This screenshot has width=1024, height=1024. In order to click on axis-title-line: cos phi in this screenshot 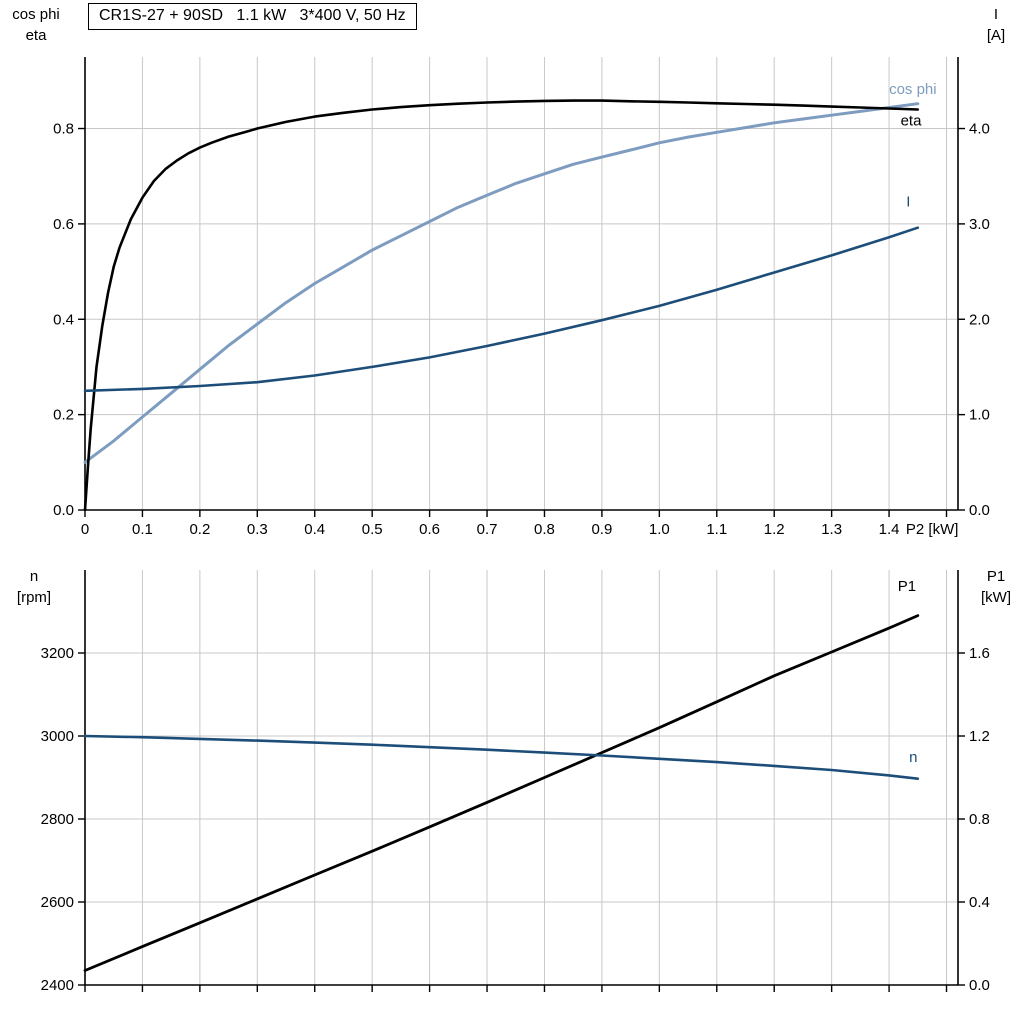, I will do `click(36, 14)`.